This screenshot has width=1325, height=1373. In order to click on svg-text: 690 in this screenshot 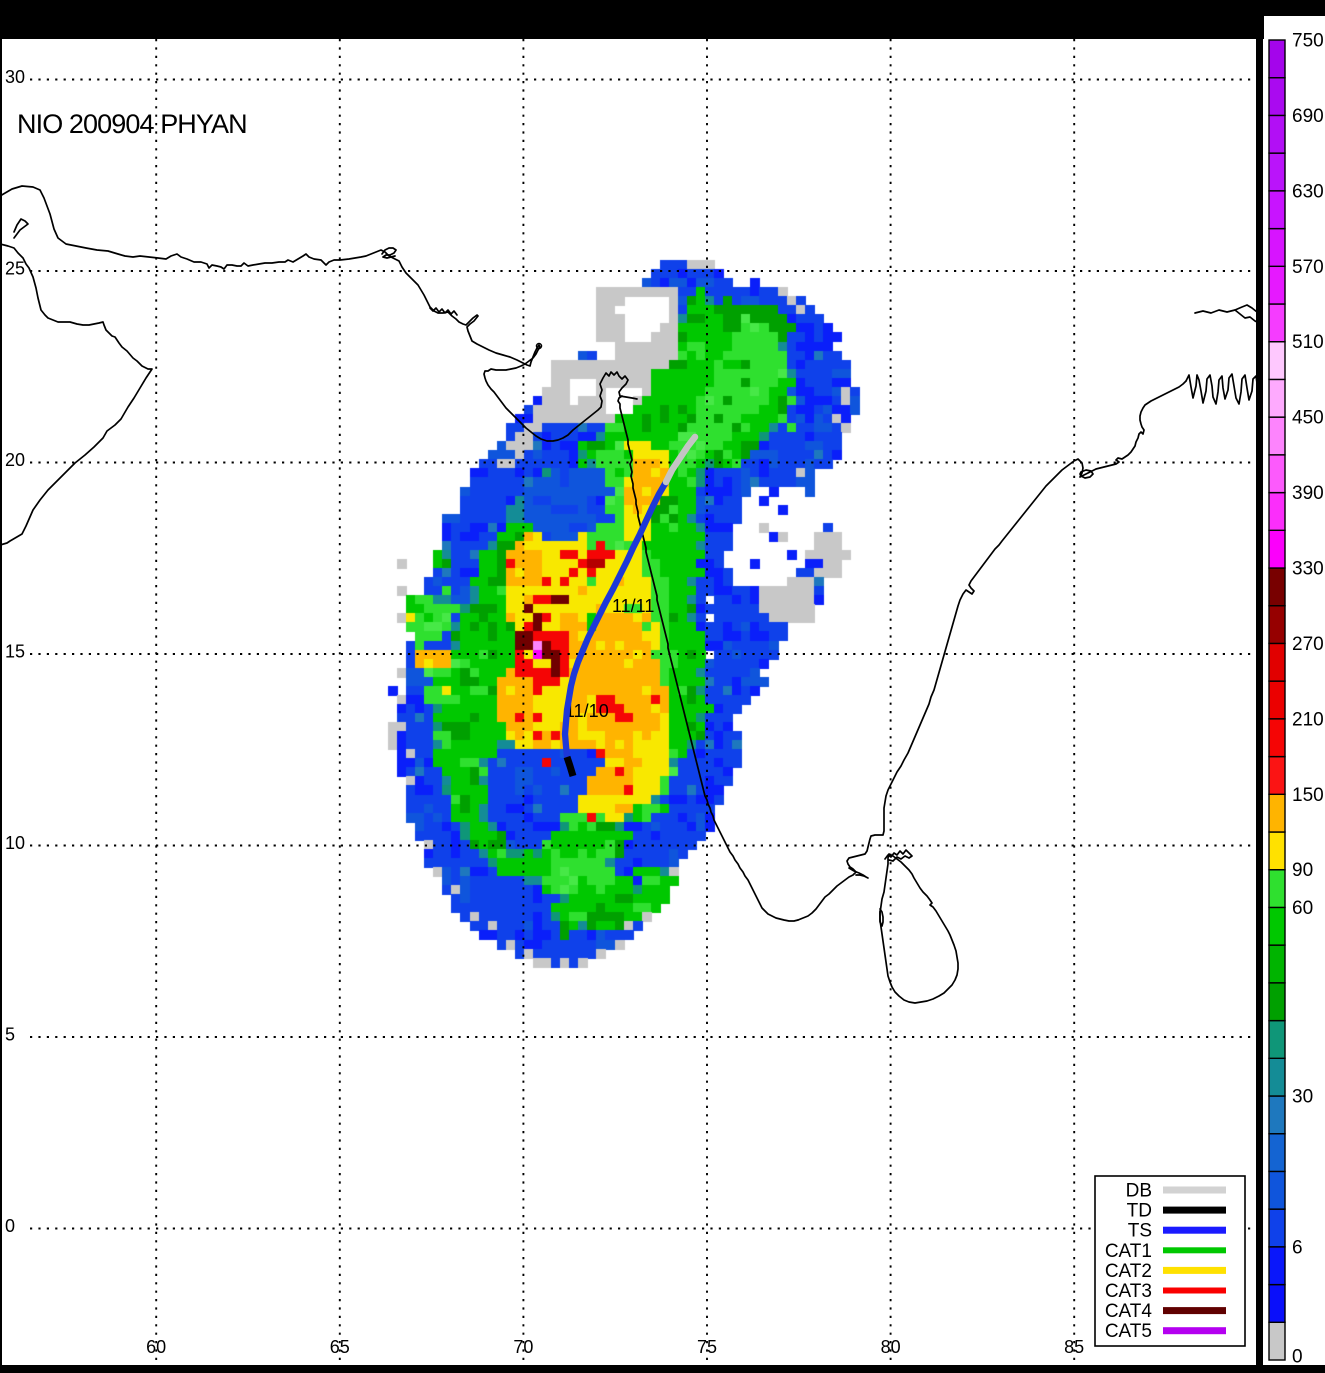, I will do `click(1308, 116)`.